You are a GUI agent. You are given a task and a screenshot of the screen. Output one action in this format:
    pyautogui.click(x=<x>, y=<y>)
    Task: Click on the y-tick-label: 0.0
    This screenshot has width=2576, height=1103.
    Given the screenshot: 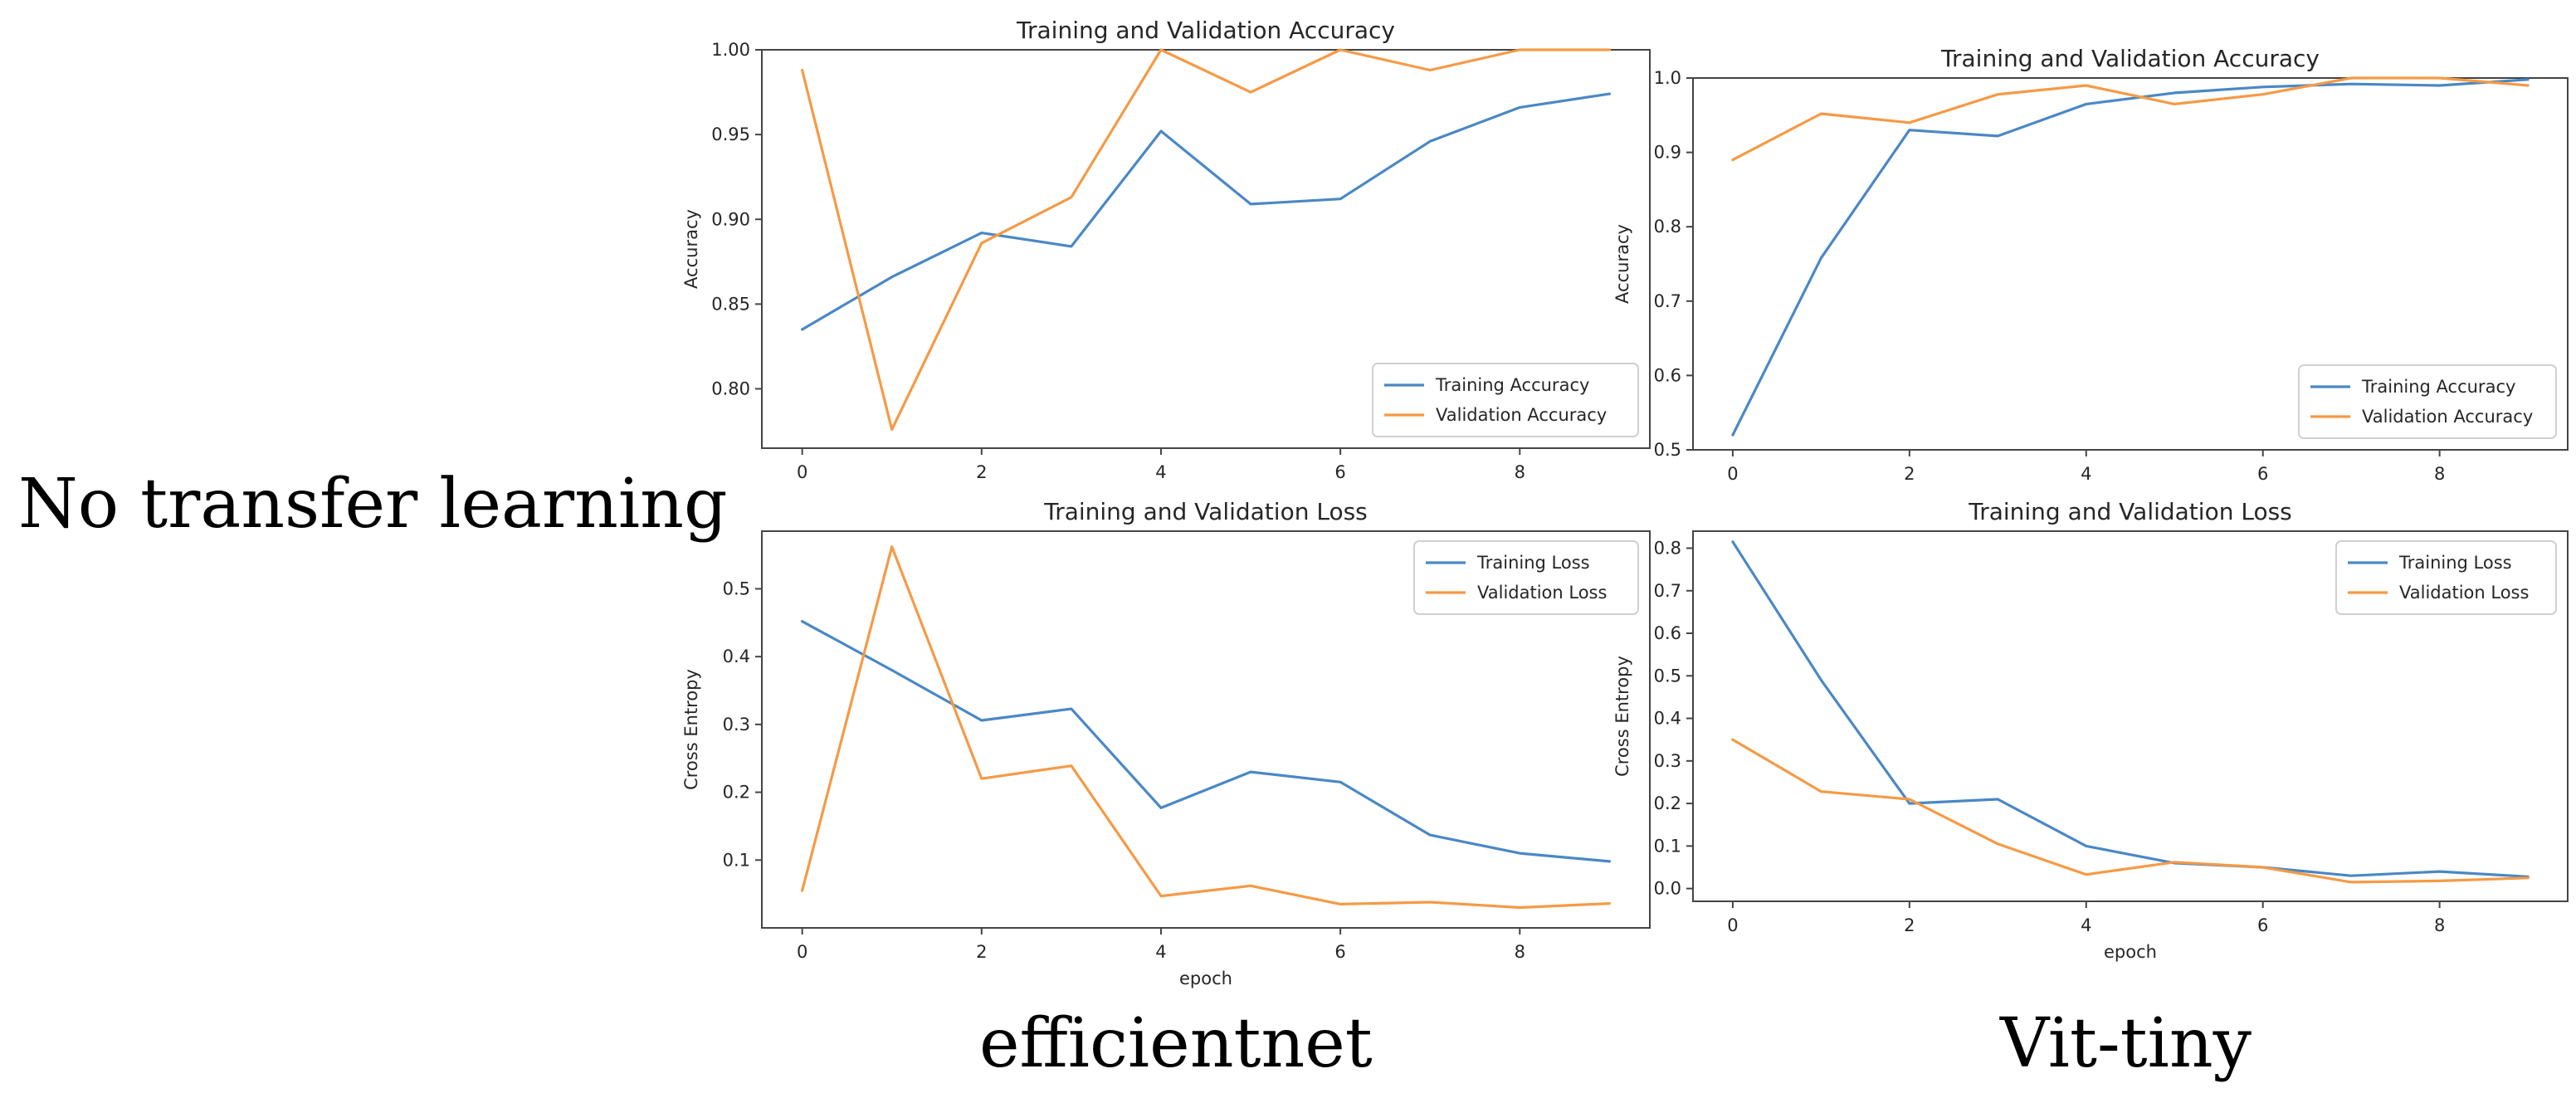 What is the action you would take?
    pyautogui.click(x=1668, y=889)
    